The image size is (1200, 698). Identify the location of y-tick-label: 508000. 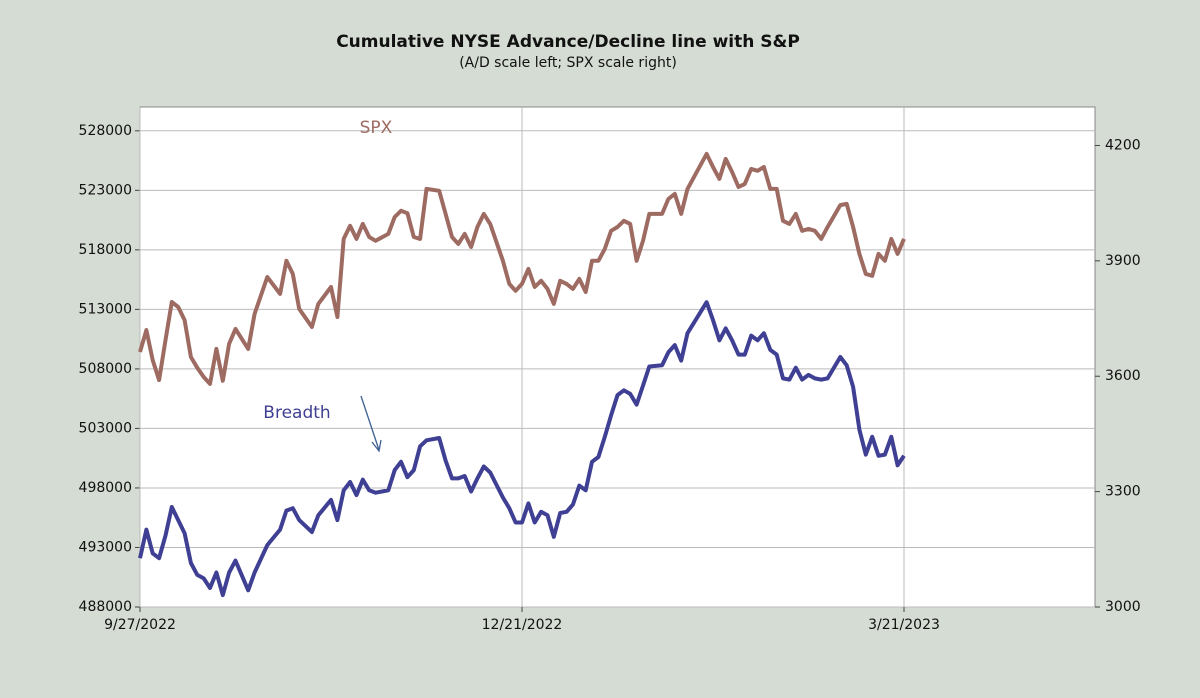
(105, 369).